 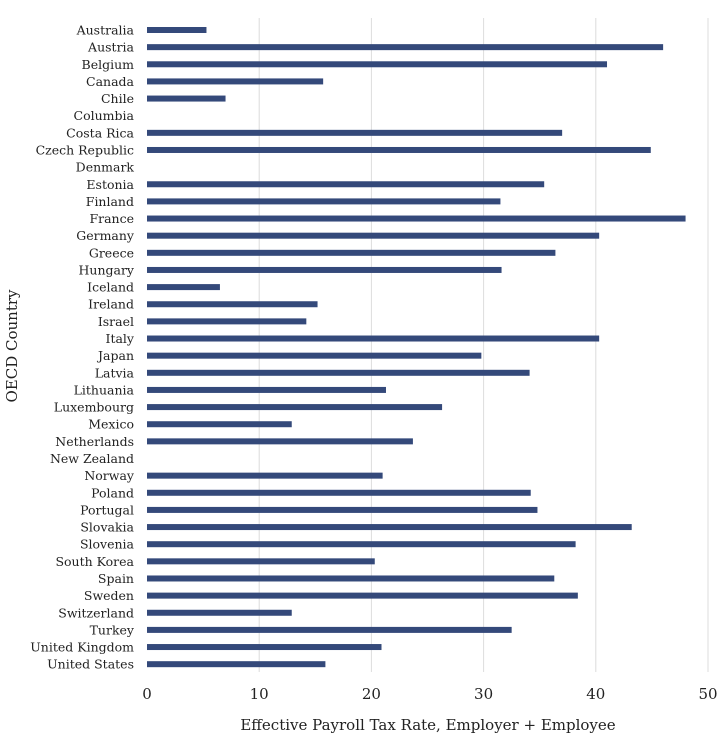 What do you see at coordinates (107, 509) in the screenshot?
I see `category-label: Portugal` at bounding box center [107, 509].